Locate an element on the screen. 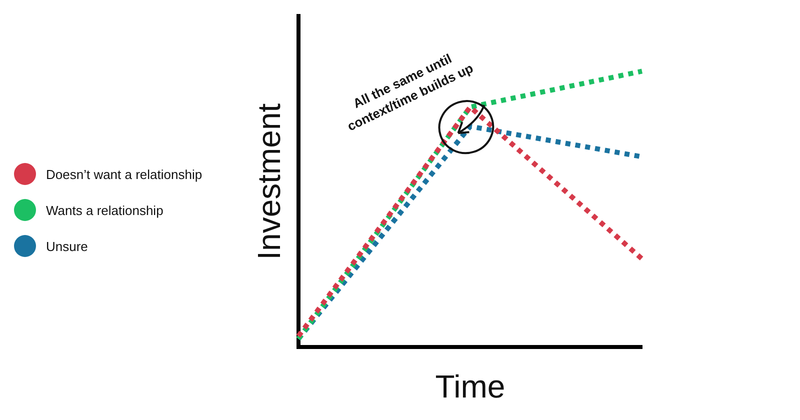 This screenshot has width=800, height=420. legend-label: Wants a relationship is located at coordinates (105, 210).